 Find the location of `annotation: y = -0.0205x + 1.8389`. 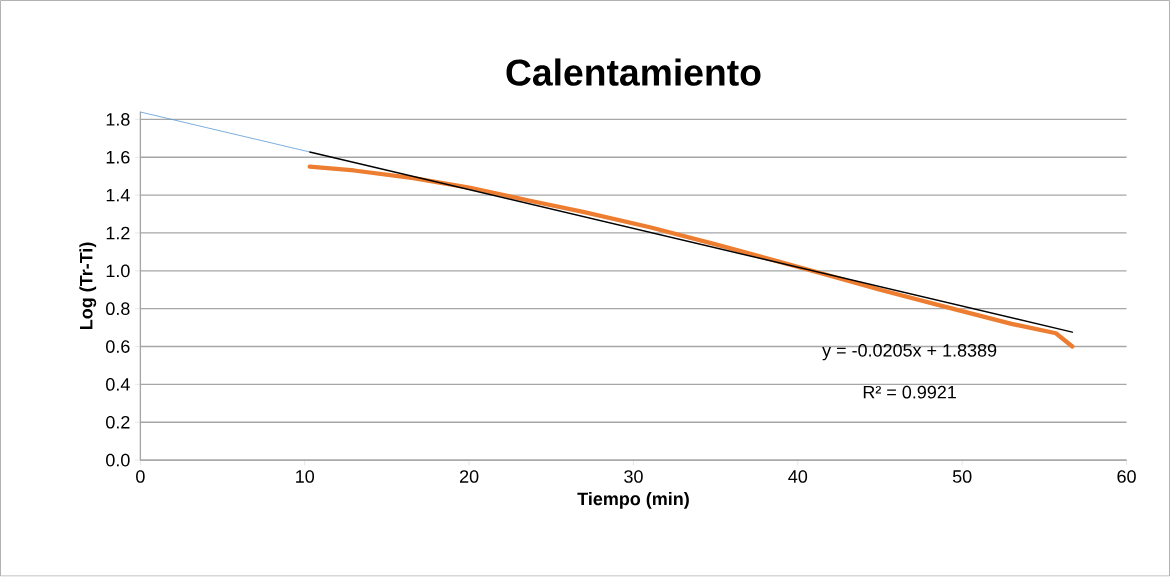

annotation: y = -0.0205x + 1.8389 is located at coordinates (909, 352).